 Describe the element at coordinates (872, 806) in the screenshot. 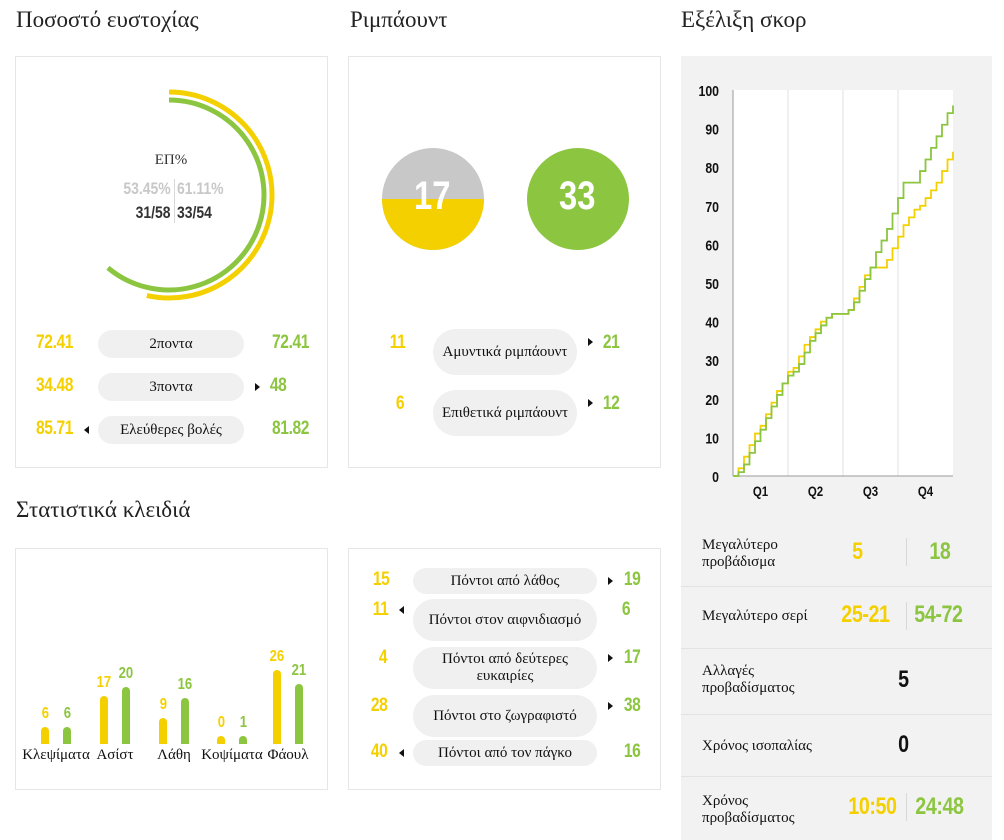

I see `lead-time-team-a: 10:50` at that location.